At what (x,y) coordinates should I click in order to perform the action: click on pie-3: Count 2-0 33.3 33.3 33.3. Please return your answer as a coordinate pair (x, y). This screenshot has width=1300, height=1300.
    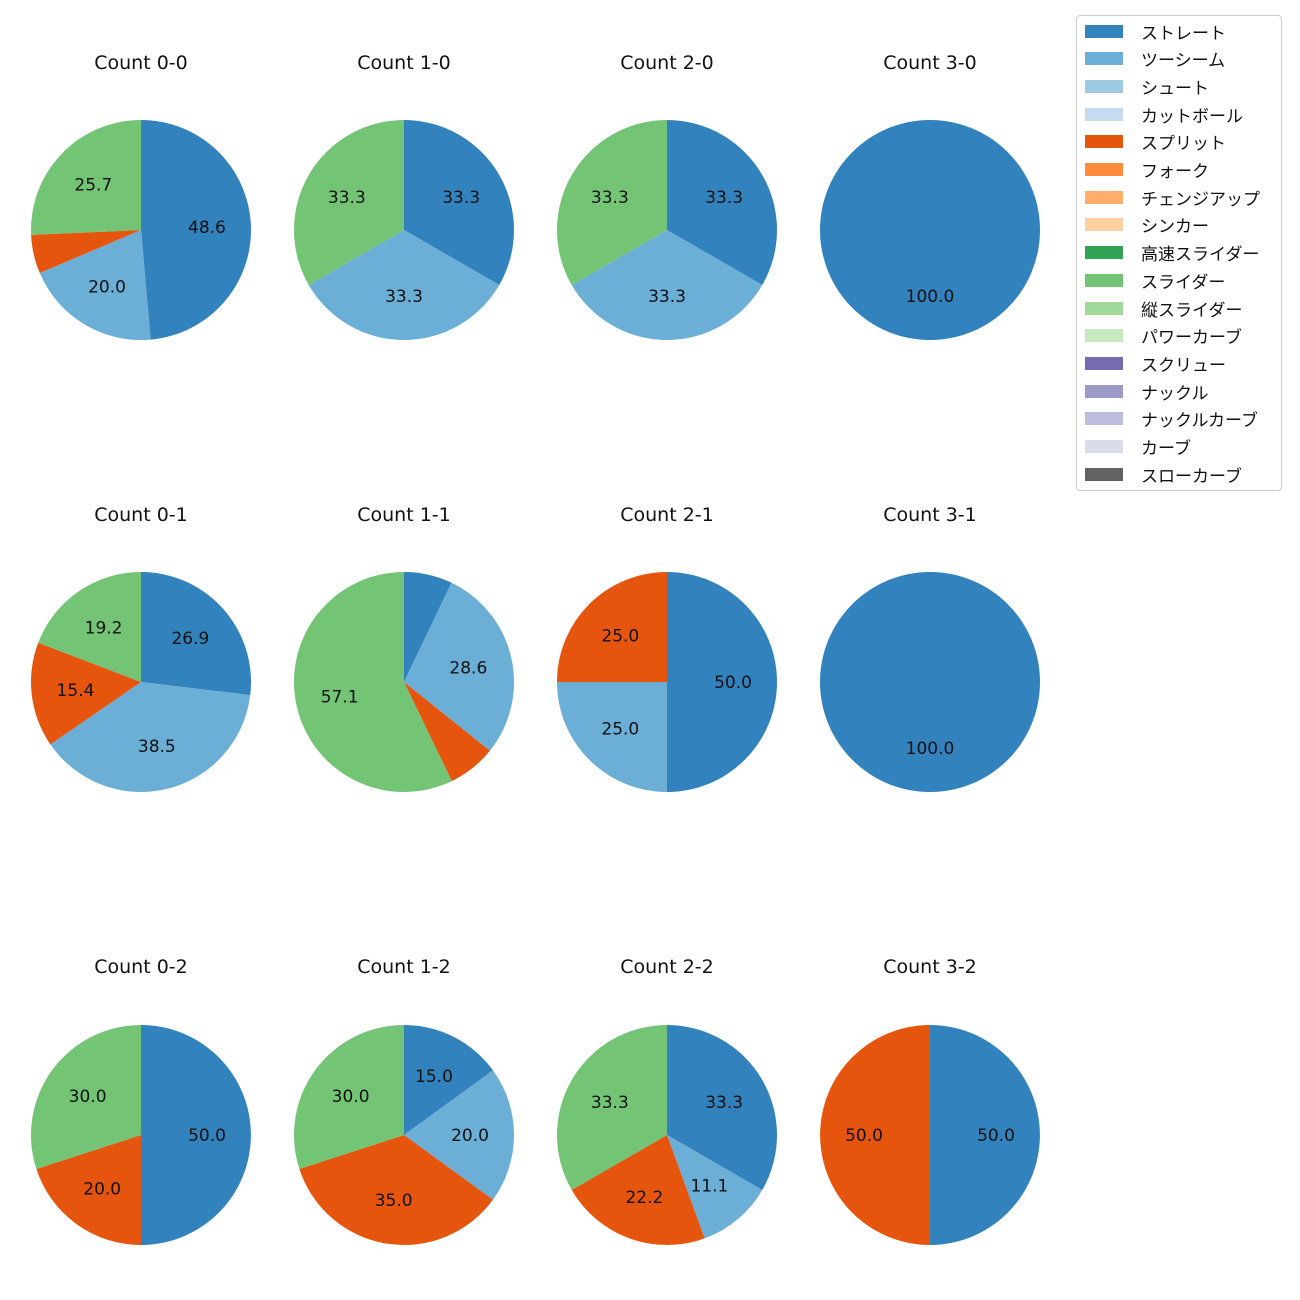
    Looking at the image, I should click on (666, 196).